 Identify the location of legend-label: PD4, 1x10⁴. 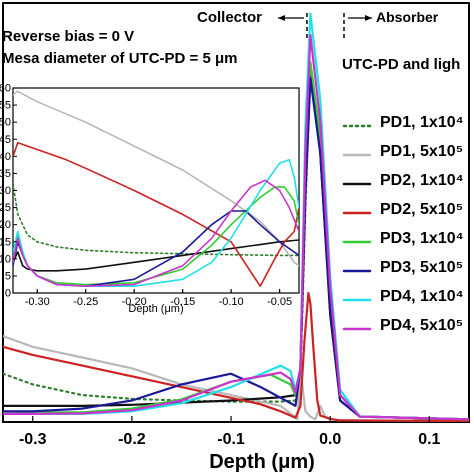
(422, 296).